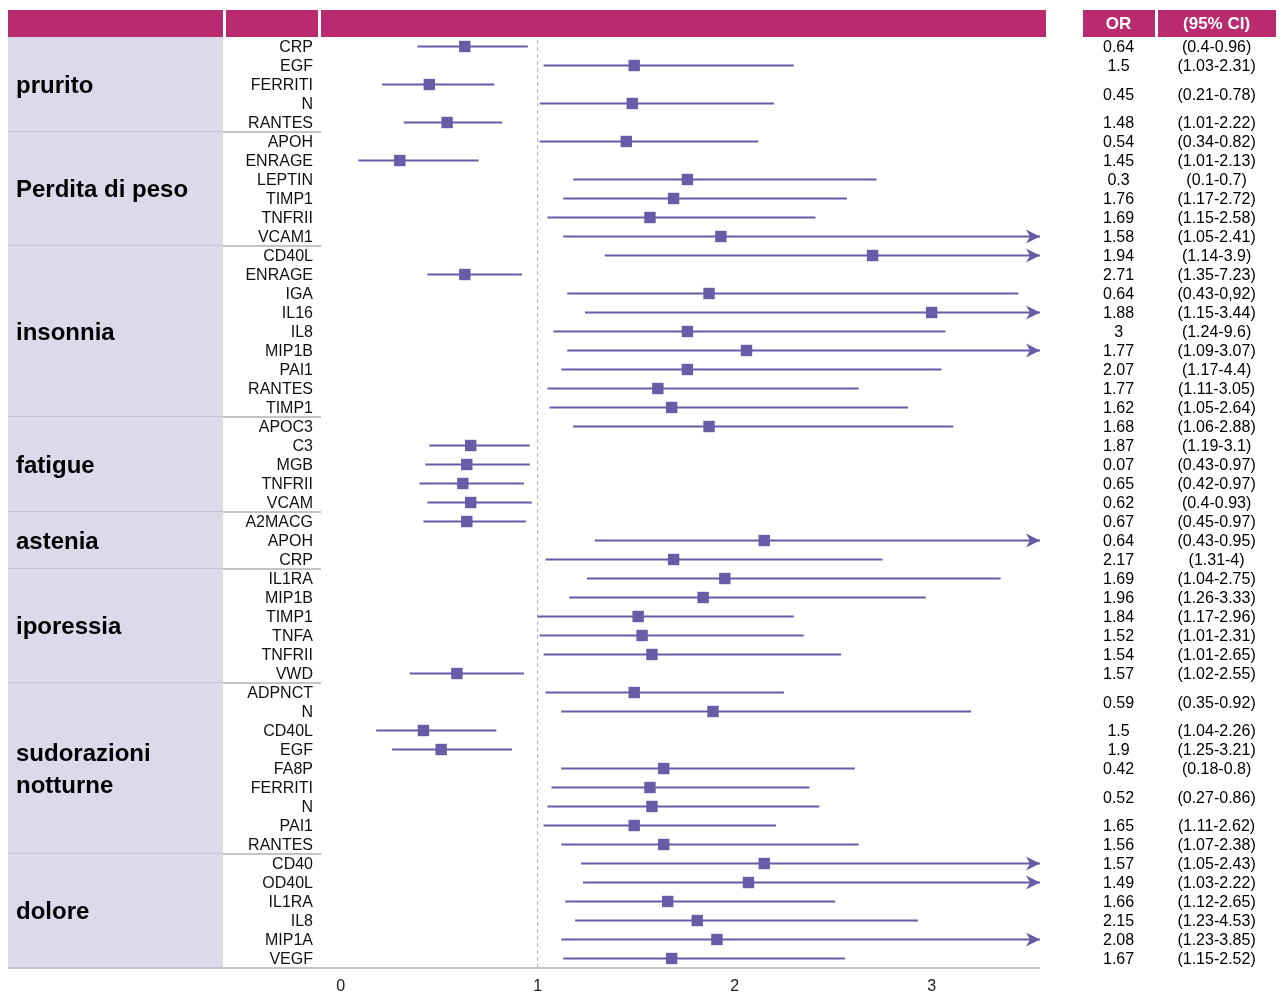 The width and height of the screenshot is (1283, 1008). I want to click on text: (1.14-3.9), so click(1216, 255).